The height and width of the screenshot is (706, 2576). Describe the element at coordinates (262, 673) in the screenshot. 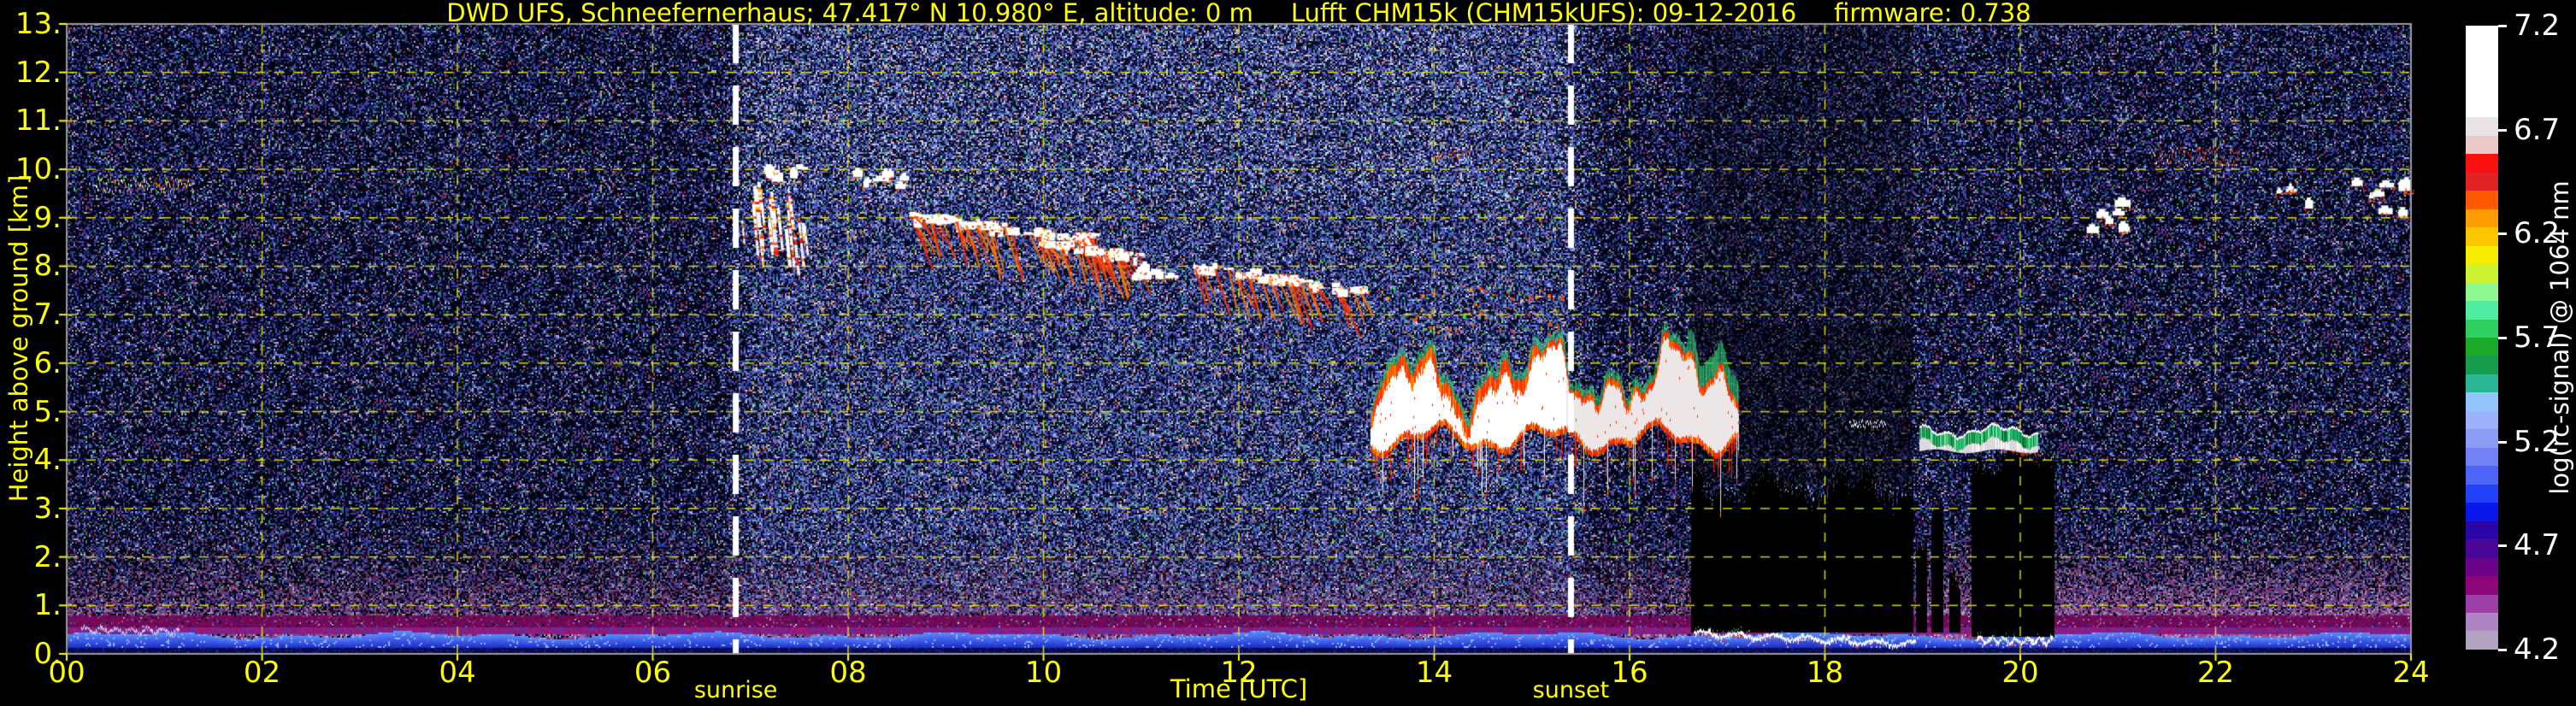

I see `x-tick-label: 02` at that location.